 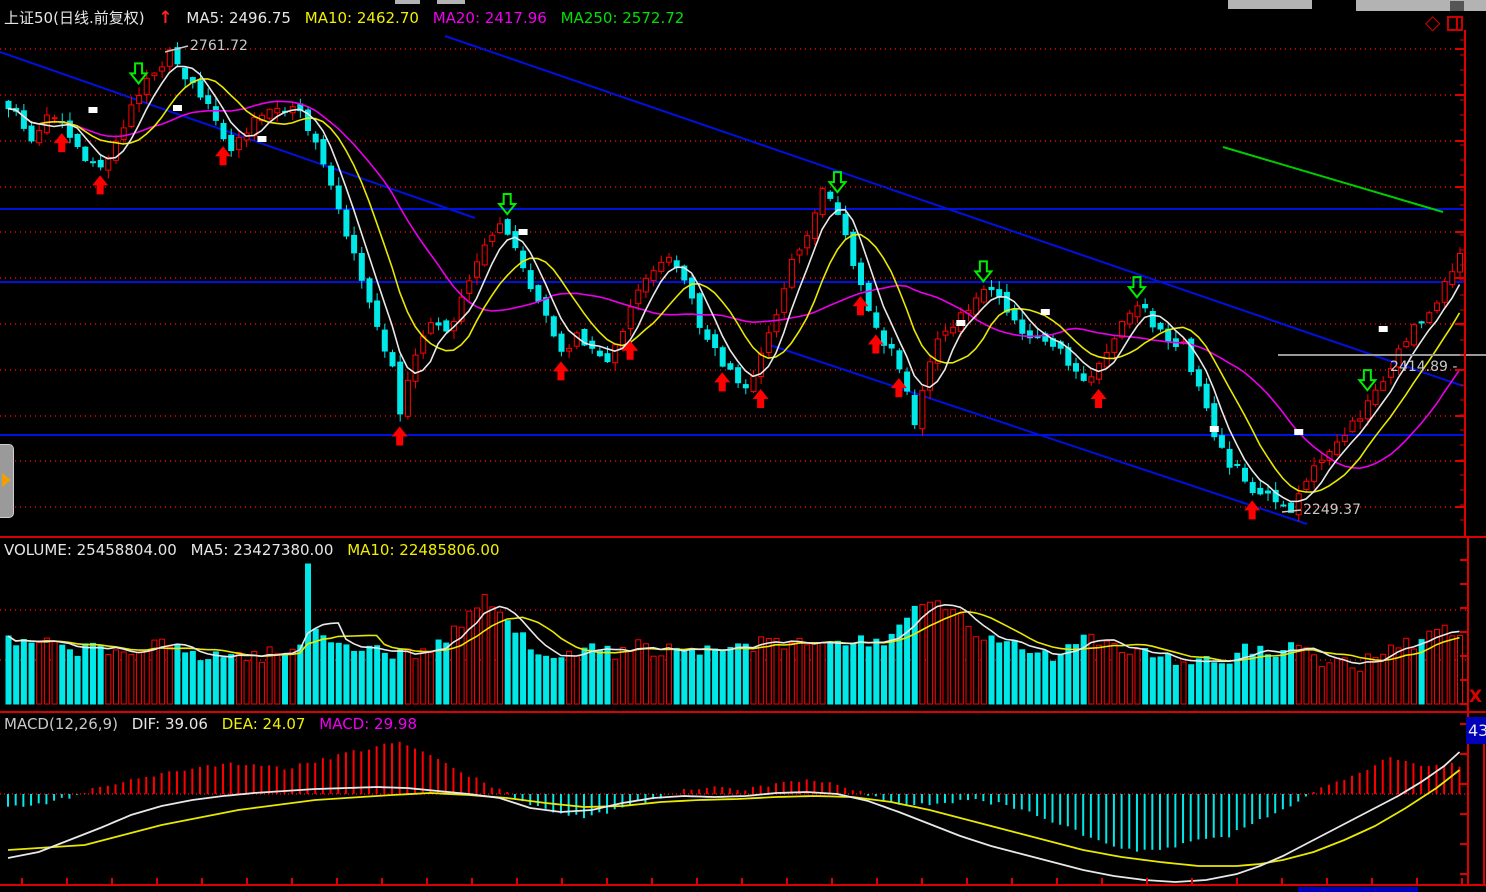 I want to click on symbol-title: 上证50(日线.前复权), so click(x=74, y=18).